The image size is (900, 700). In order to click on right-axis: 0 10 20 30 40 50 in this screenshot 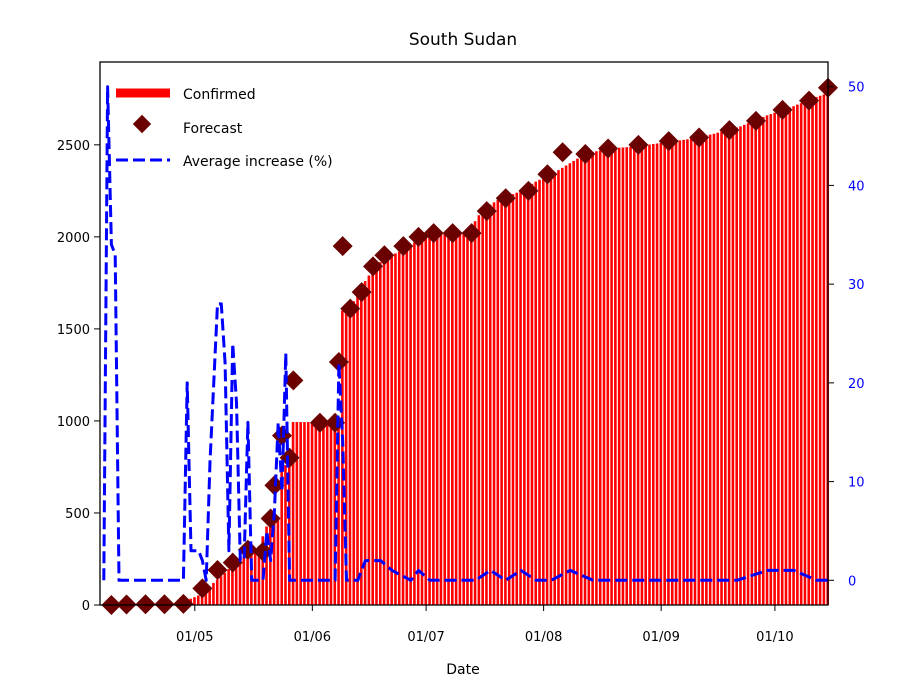, I will do `click(846, 335)`.